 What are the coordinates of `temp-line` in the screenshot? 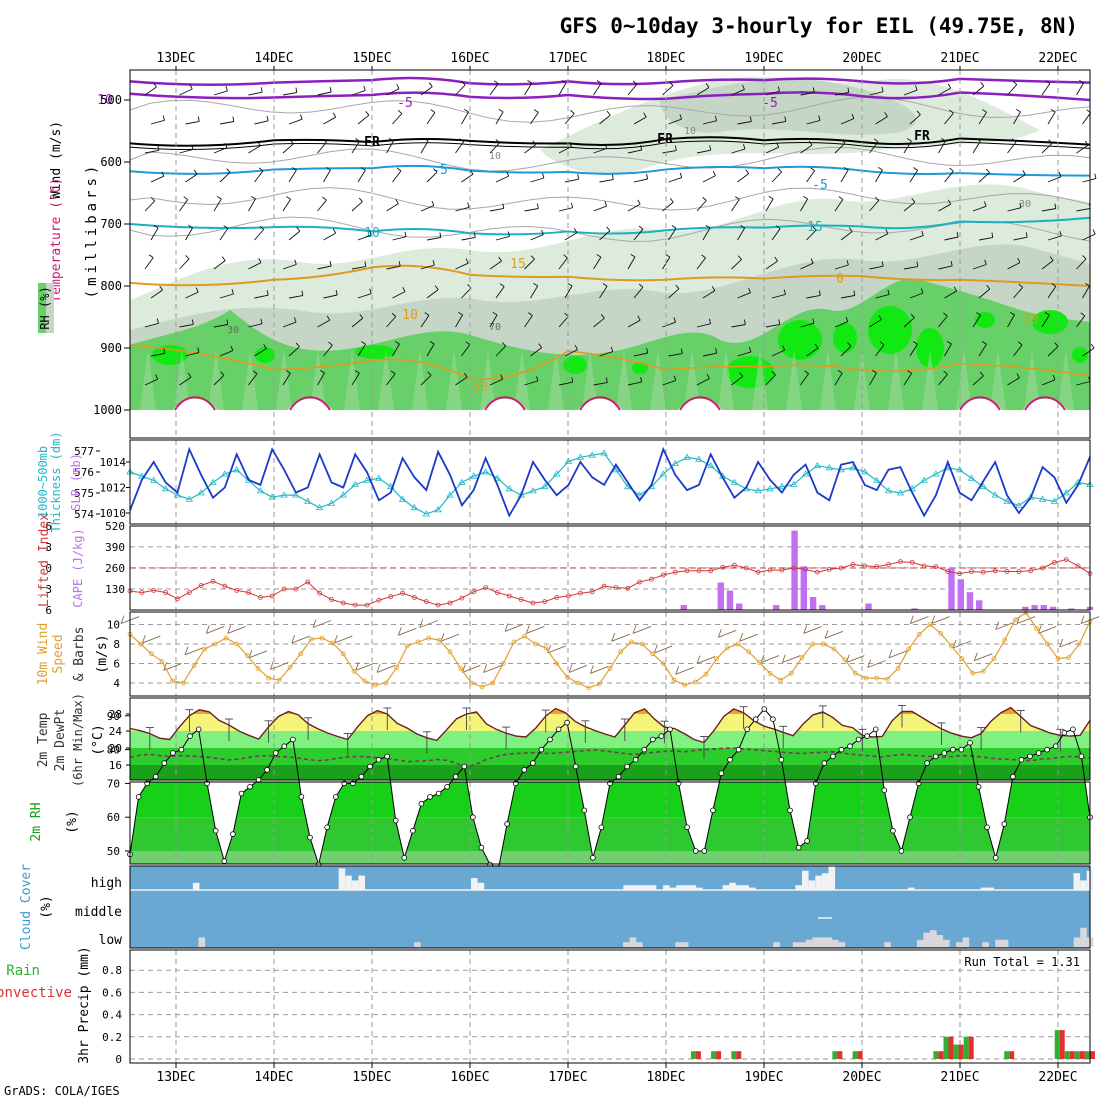 It's located at (610, 725).